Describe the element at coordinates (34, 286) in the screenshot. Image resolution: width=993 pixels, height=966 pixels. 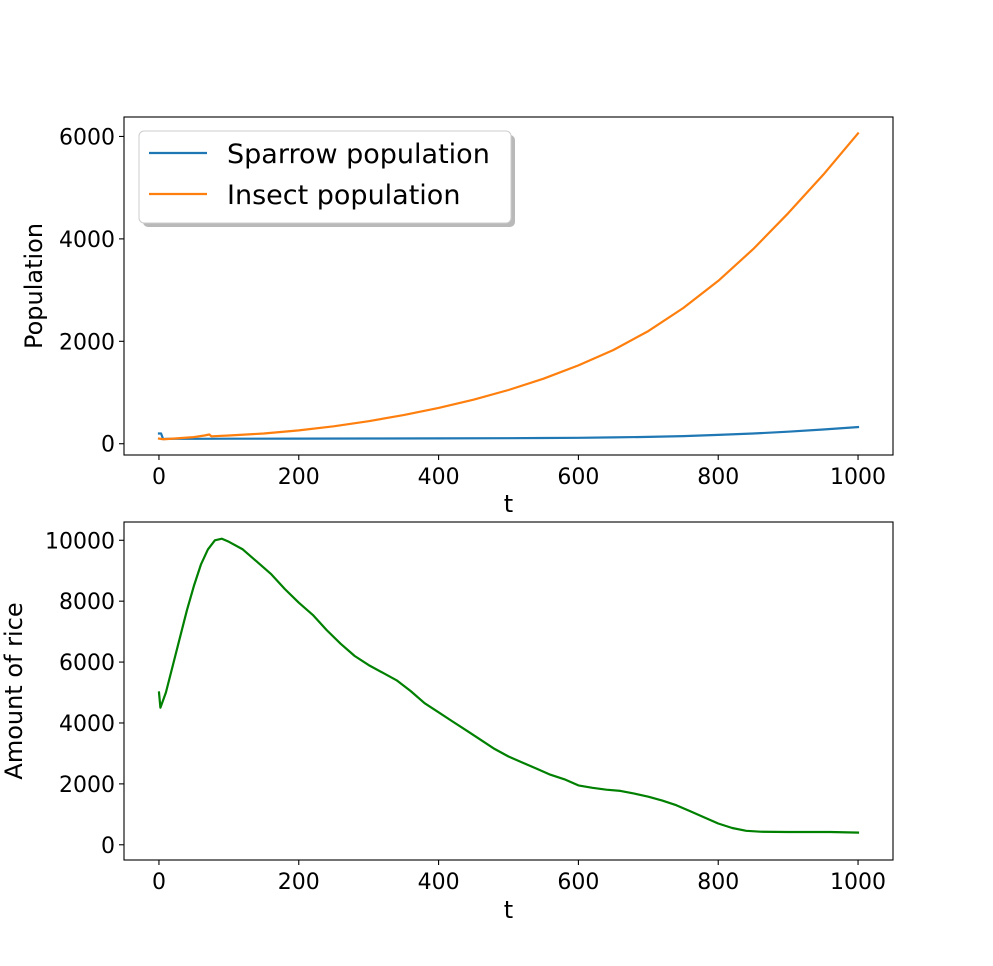
I see `y-axis-label: Population` at that location.